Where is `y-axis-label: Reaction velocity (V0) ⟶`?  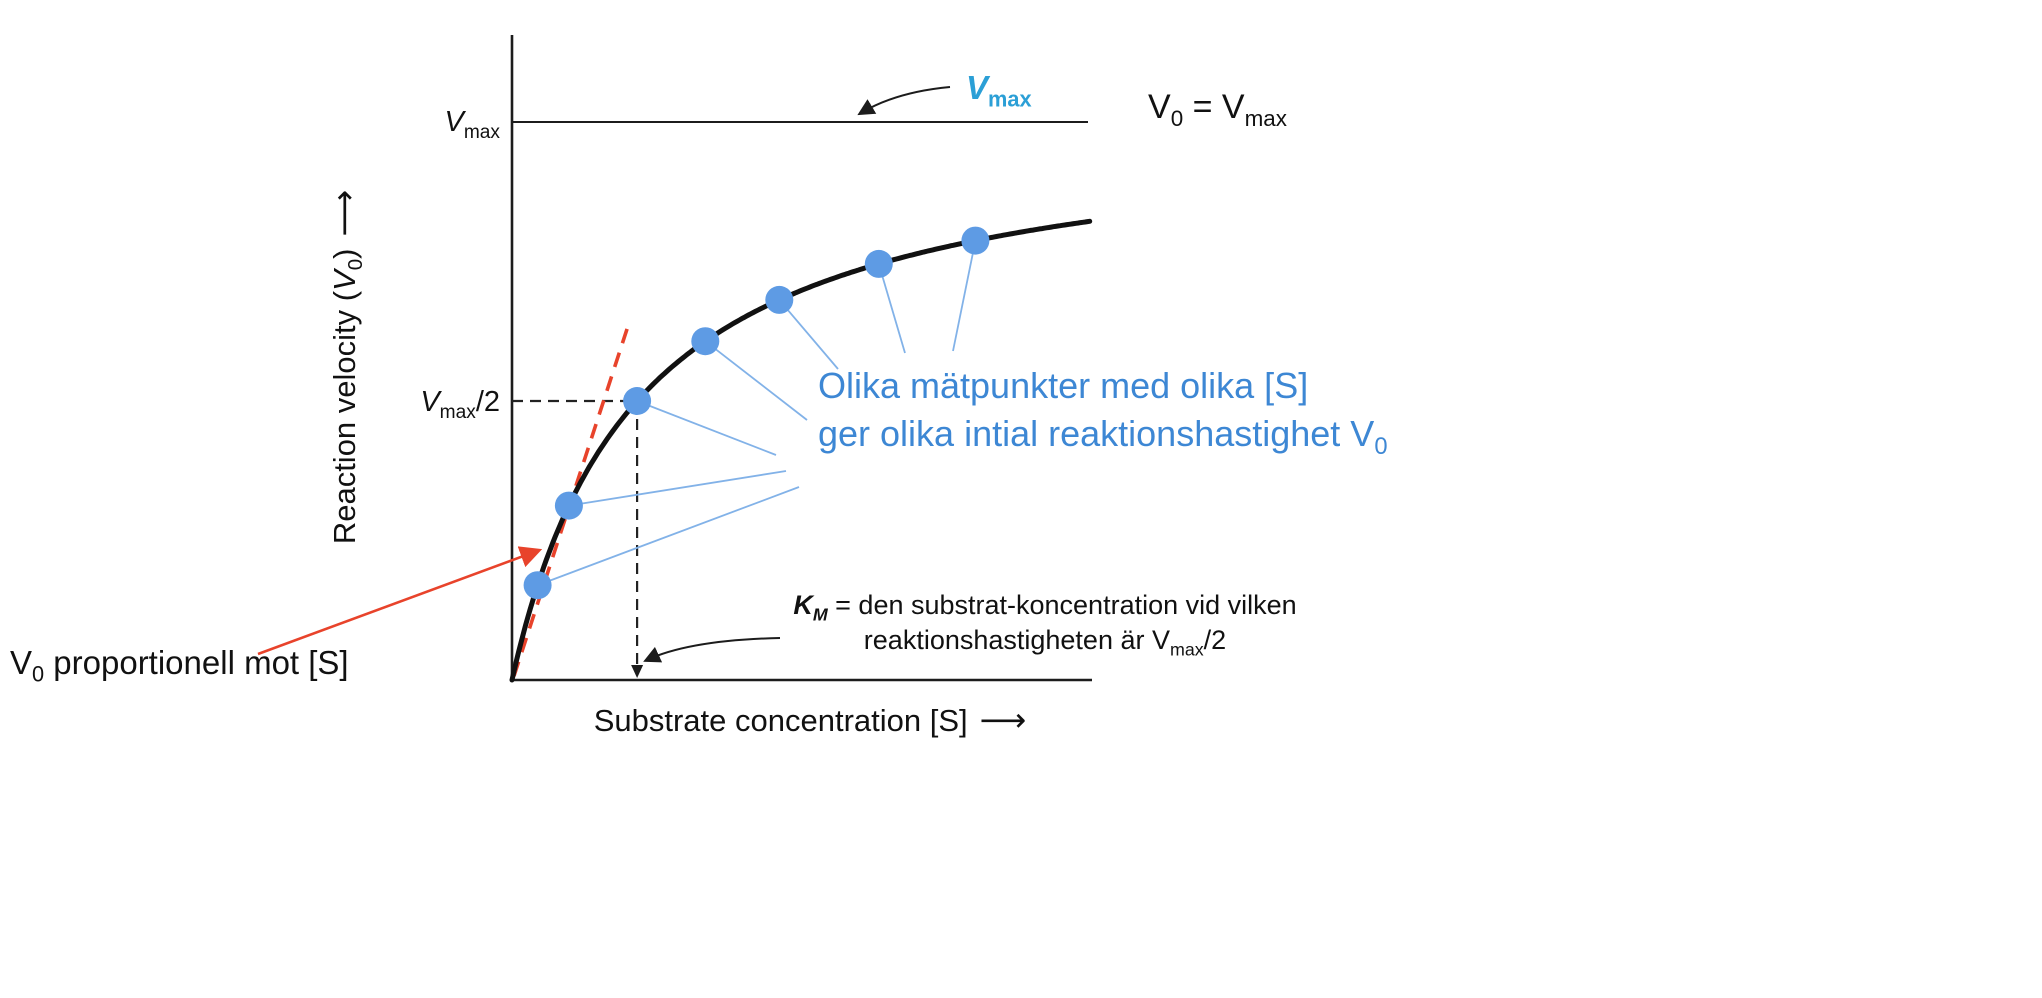
y-axis-label: Reaction velocity (V0) ⟶ is located at coordinates (346, 367).